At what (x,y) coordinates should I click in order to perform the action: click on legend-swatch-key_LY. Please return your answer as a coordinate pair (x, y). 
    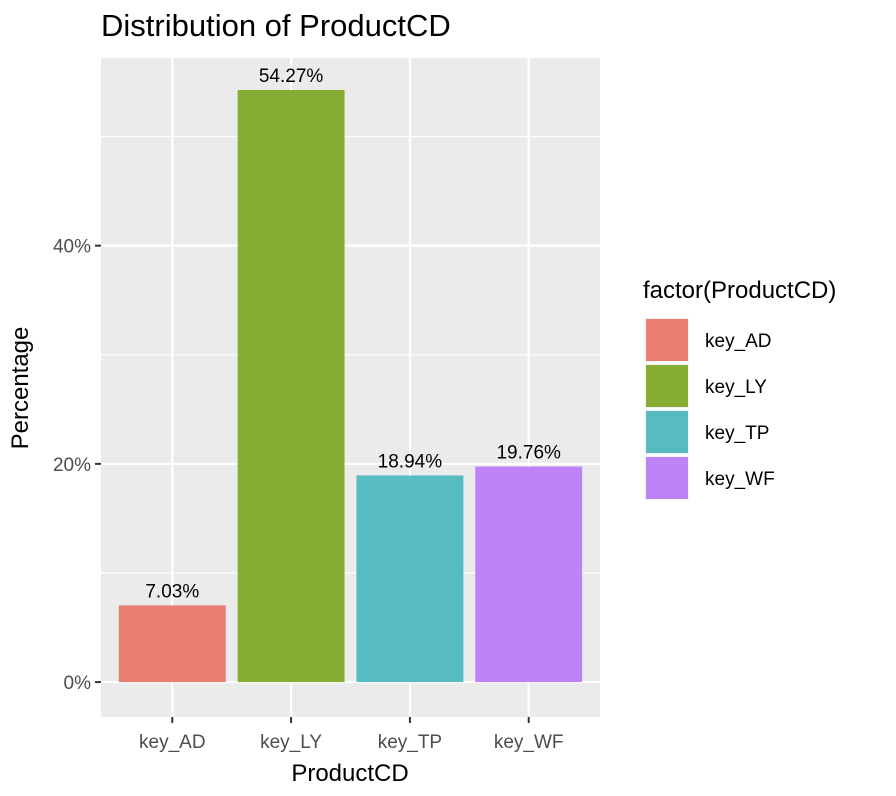
    Looking at the image, I should click on (667, 386).